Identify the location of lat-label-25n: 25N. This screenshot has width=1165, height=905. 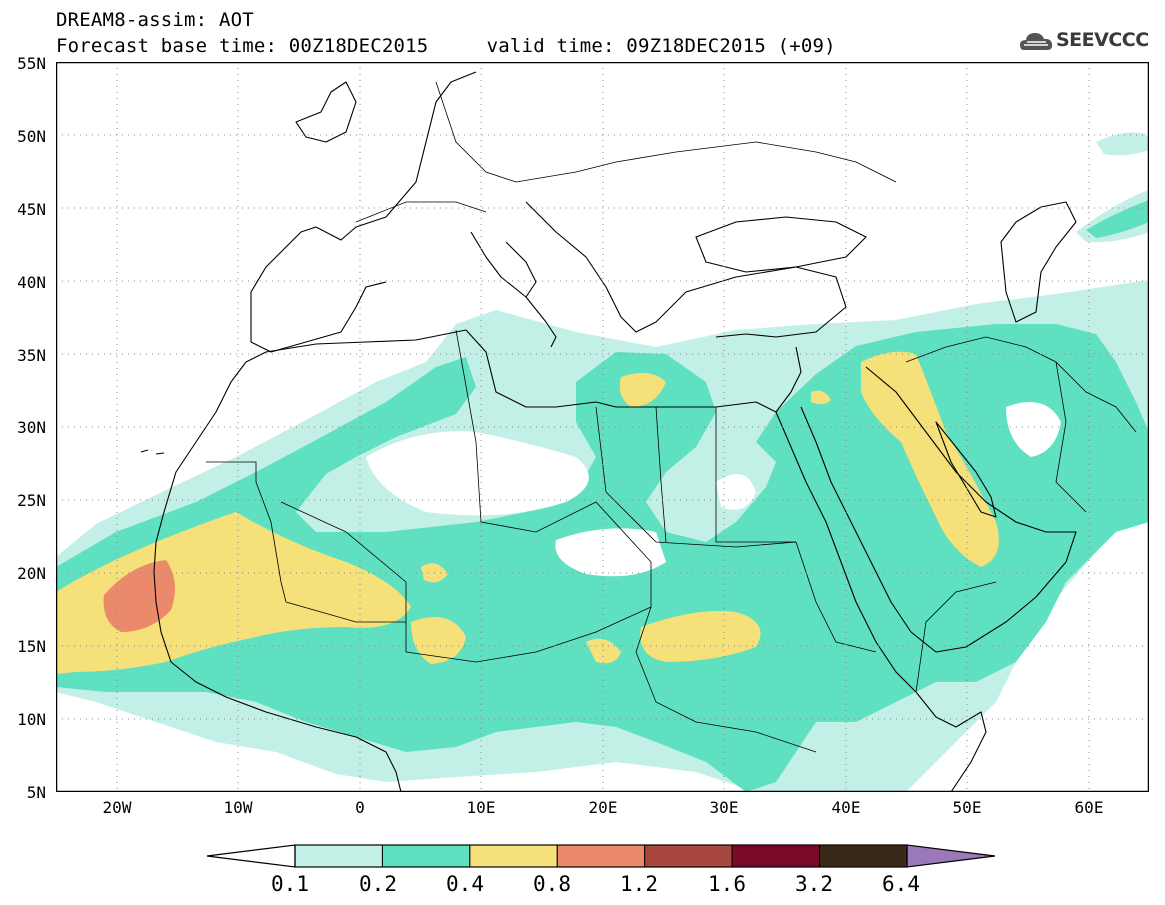
(31, 500).